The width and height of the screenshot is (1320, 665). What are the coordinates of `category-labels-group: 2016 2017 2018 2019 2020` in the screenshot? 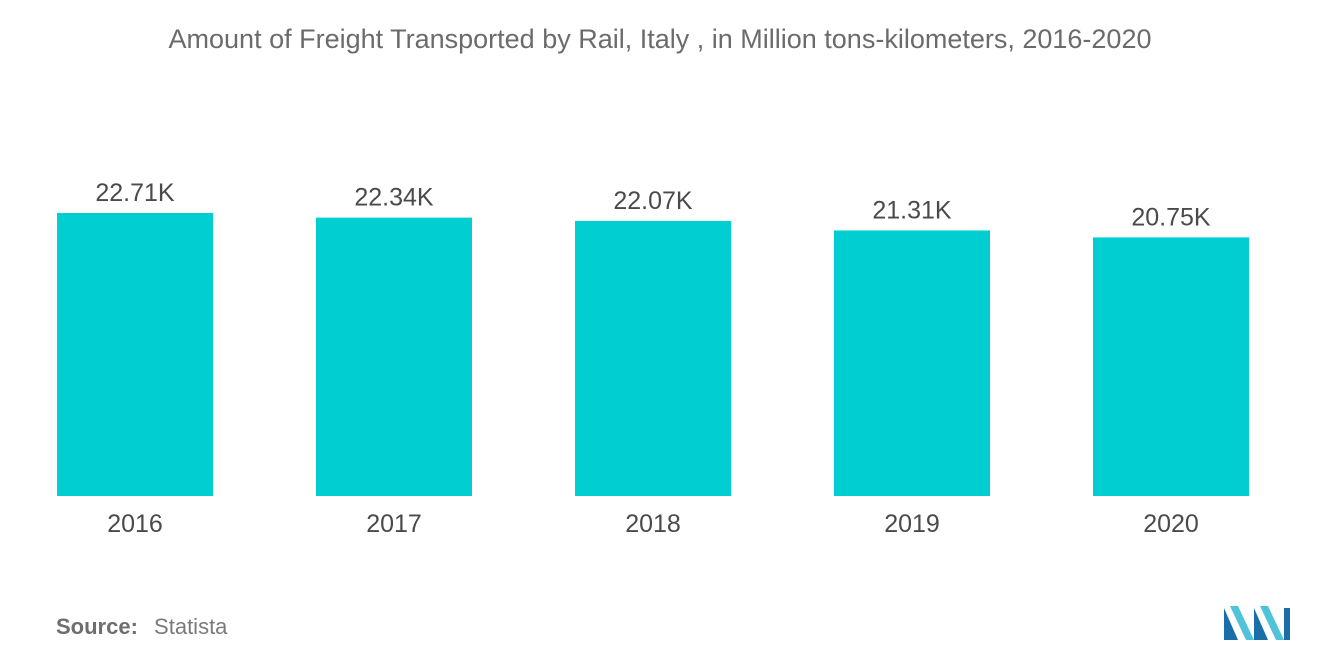 It's located at (653, 524).